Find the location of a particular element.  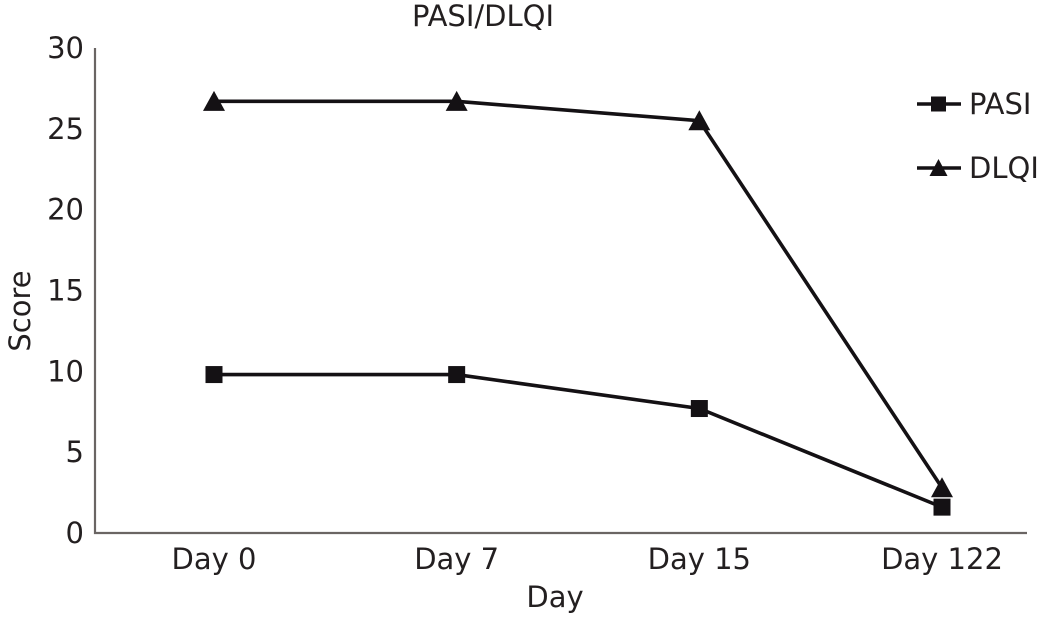

y-tick-label: 10 is located at coordinates (65, 371).